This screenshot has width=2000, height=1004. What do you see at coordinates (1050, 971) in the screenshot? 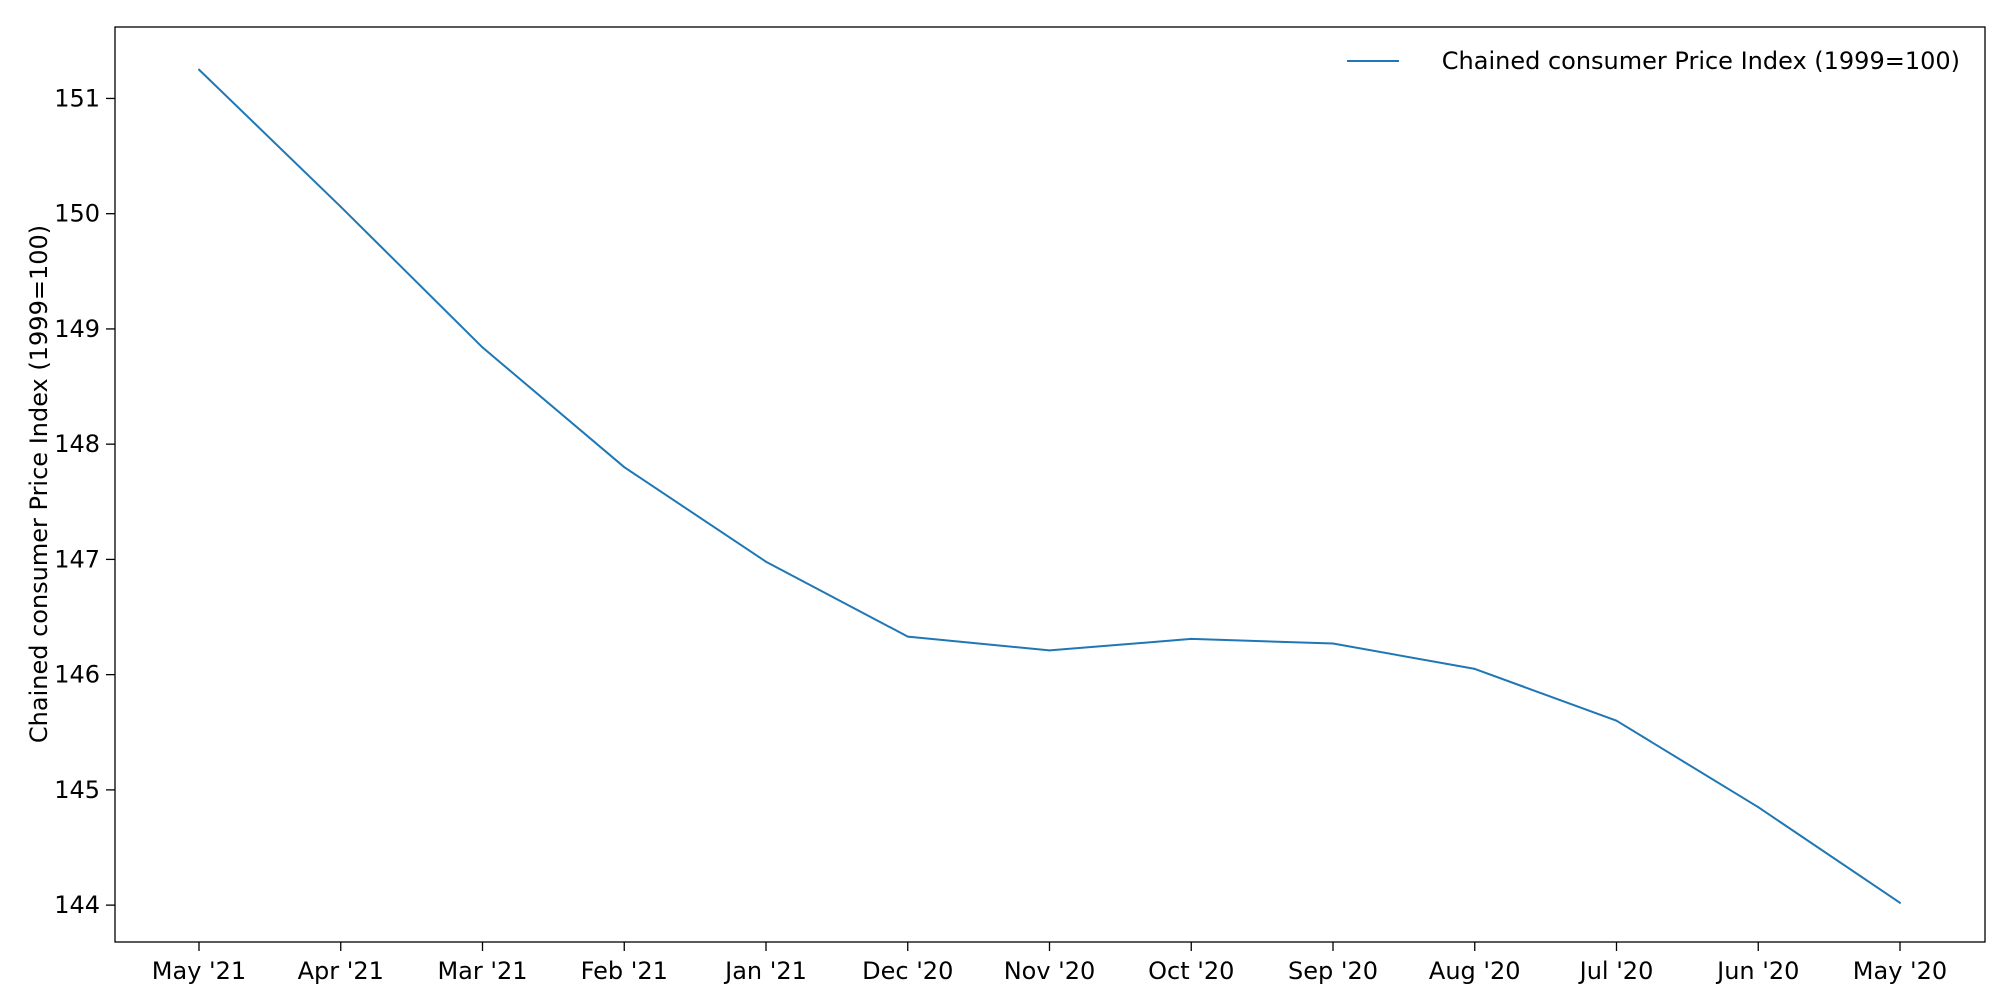
I see `x-tick-label: Nov '20` at bounding box center [1050, 971].